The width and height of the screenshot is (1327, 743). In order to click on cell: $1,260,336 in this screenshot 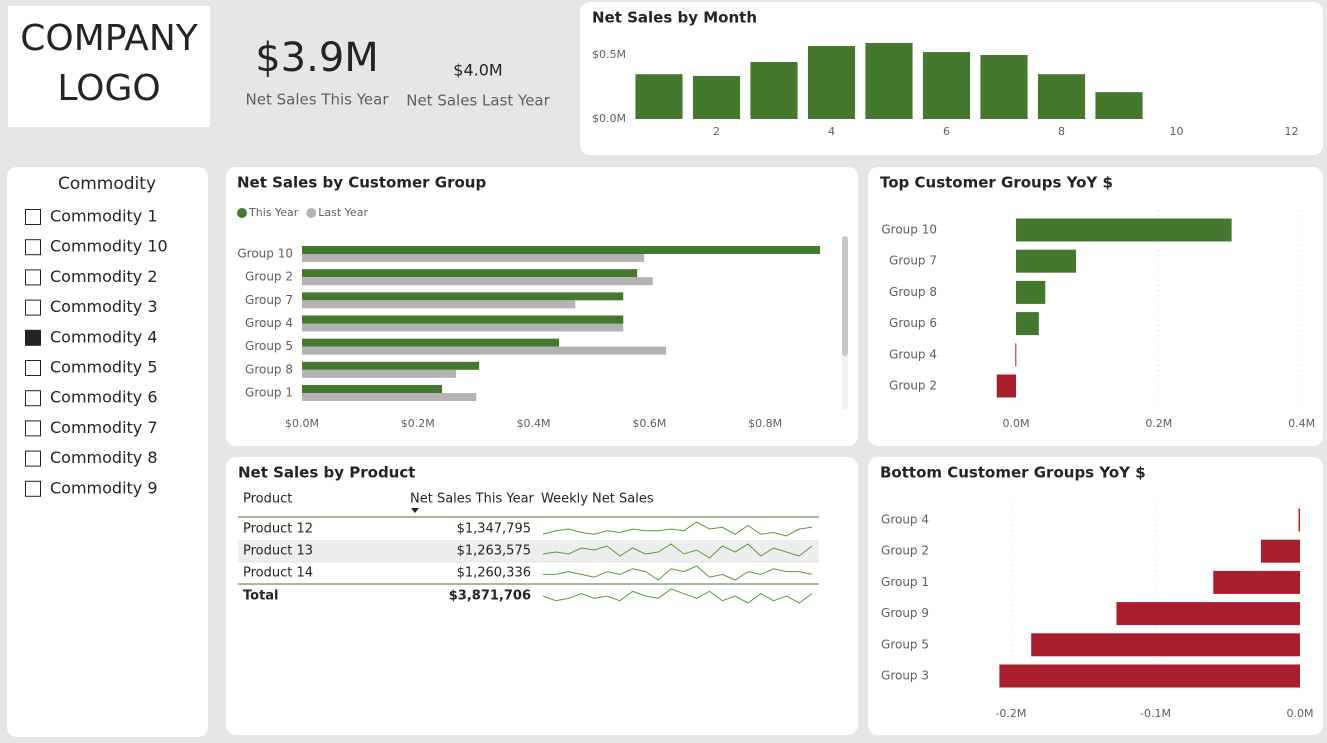, I will do `click(494, 573)`.